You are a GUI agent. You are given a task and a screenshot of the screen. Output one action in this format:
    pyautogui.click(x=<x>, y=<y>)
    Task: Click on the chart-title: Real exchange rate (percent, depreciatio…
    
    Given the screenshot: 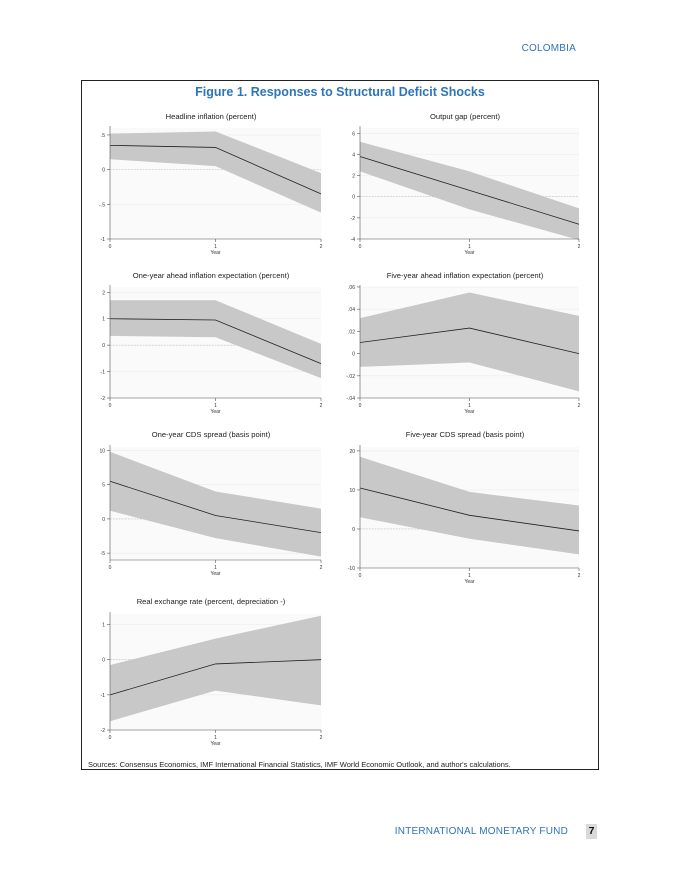 What is the action you would take?
    pyautogui.click(x=211, y=601)
    